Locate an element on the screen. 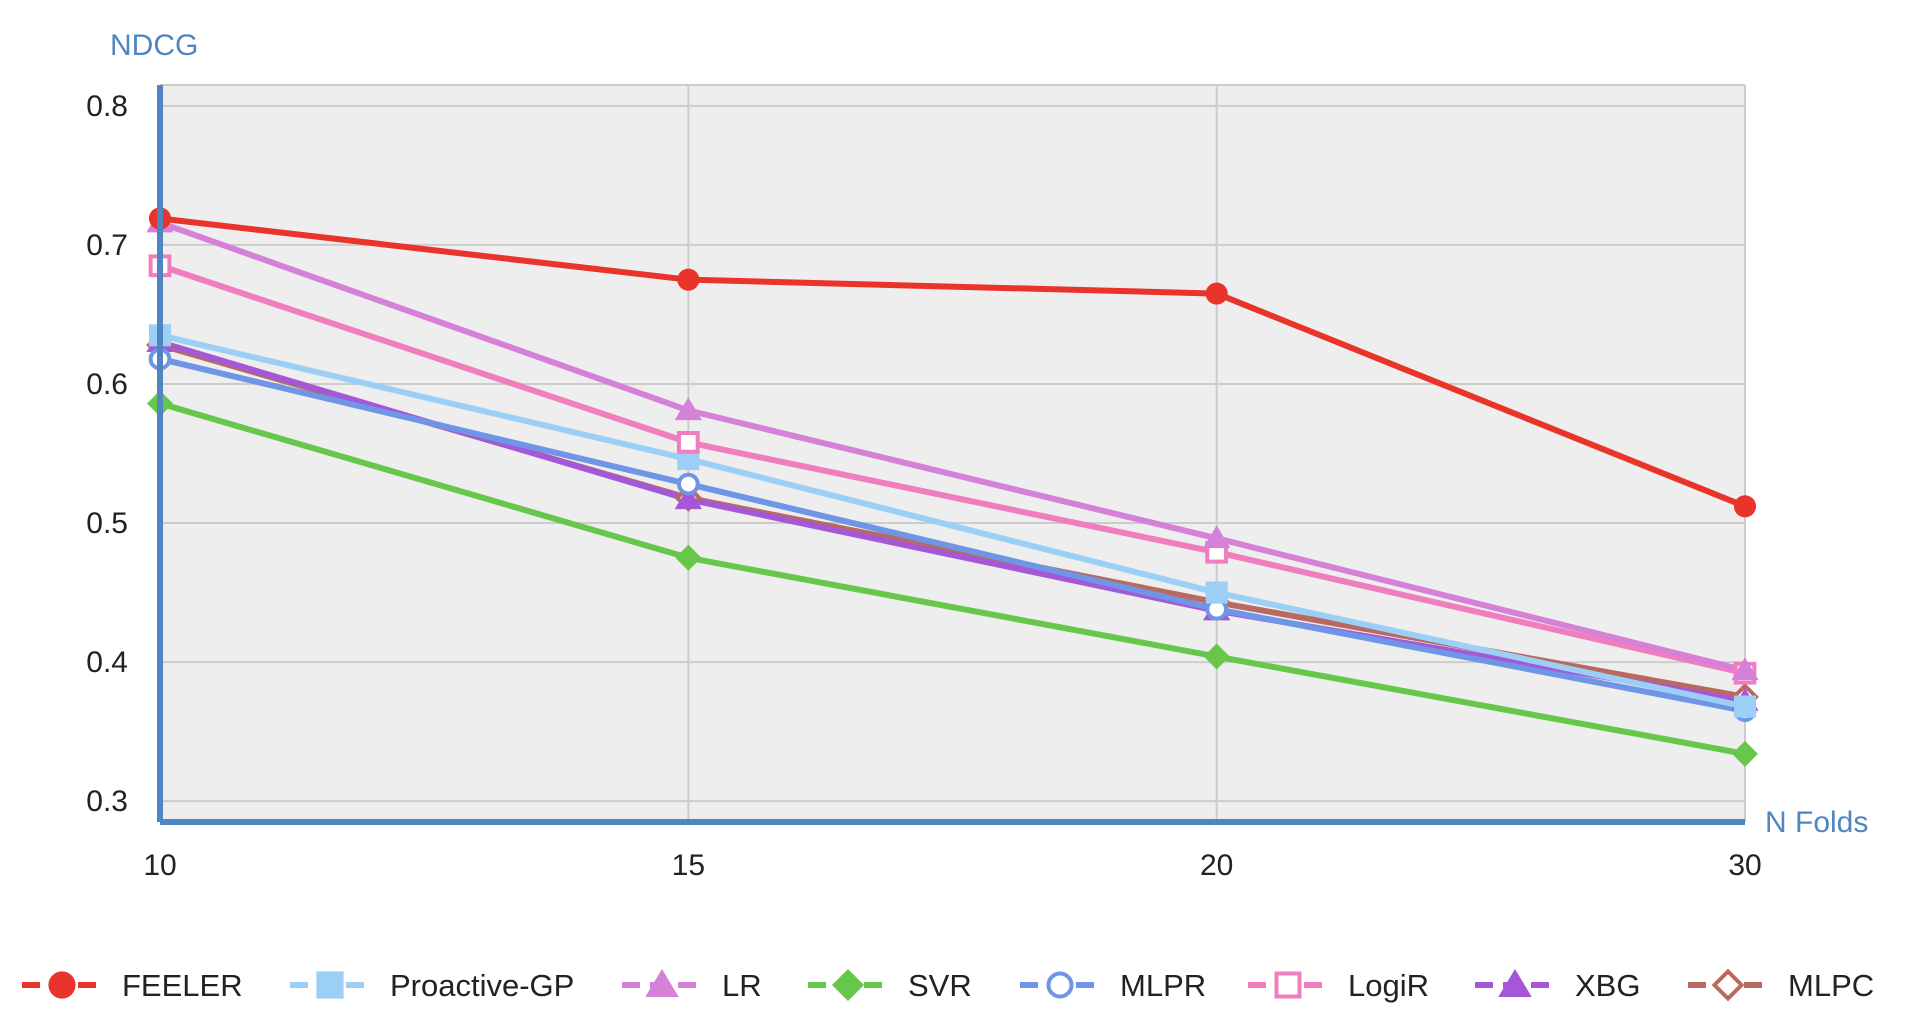 This screenshot has width=1908, height=1020. legend-item-svr: SVR is located at coordinates (890, 985).